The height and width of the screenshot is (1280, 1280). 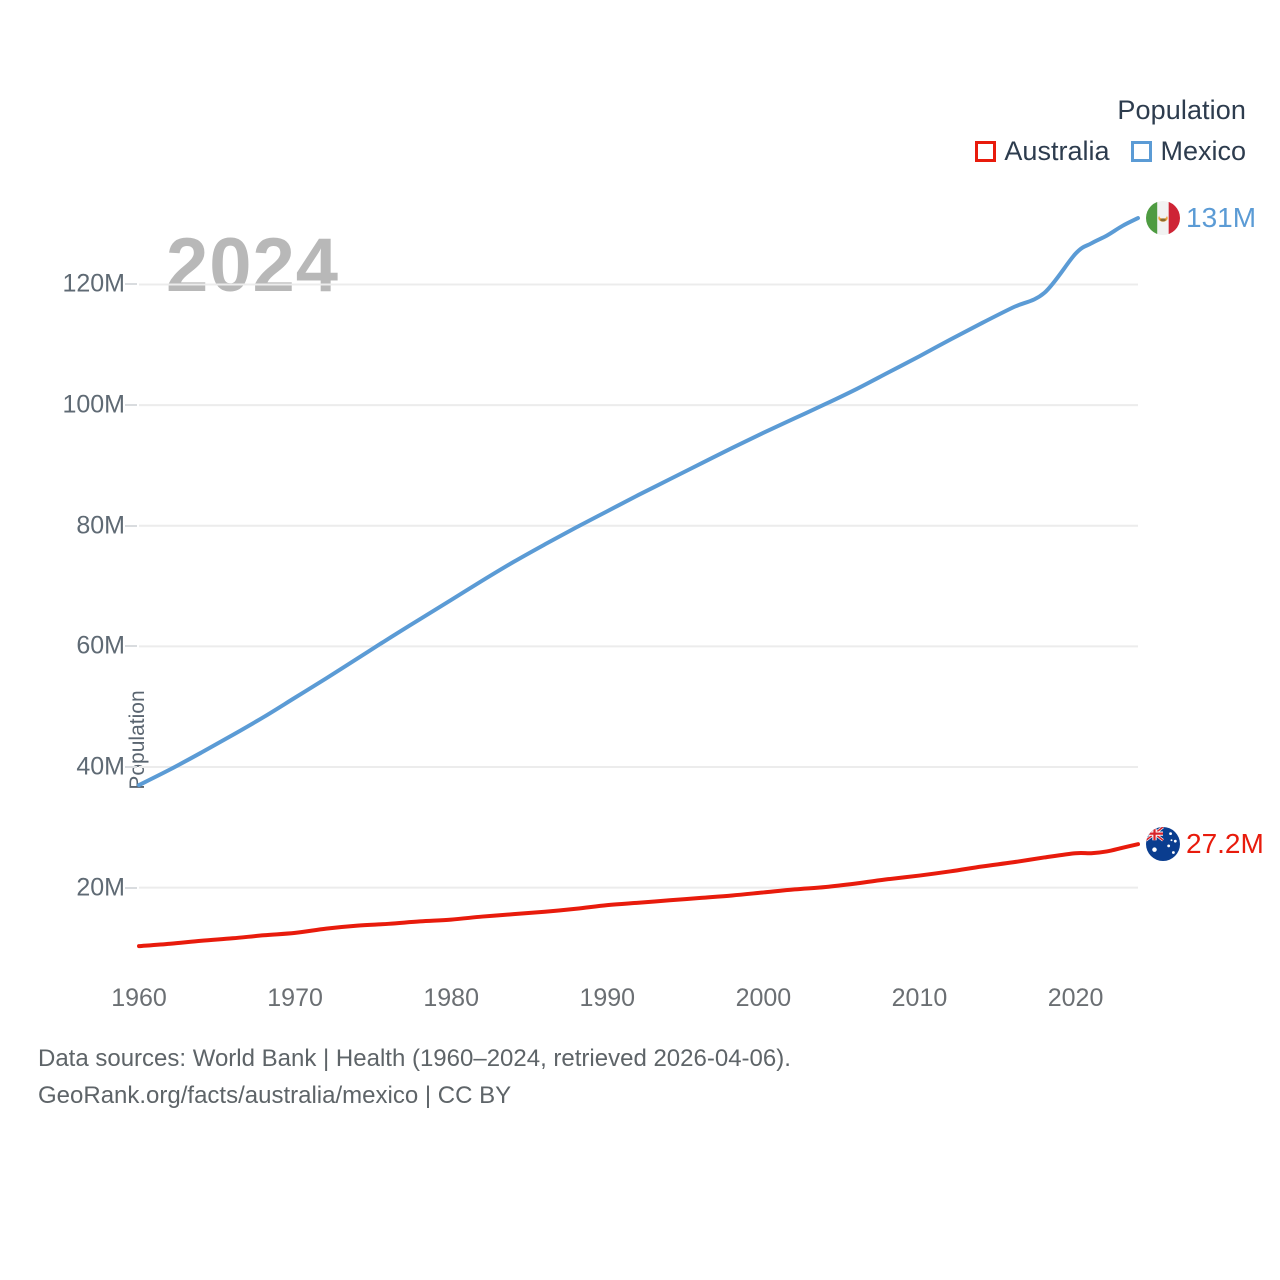 What do you see at coordinates (638, 895) in the screenshot?
I see `series-line-australia` at bounding box center [638, 895].